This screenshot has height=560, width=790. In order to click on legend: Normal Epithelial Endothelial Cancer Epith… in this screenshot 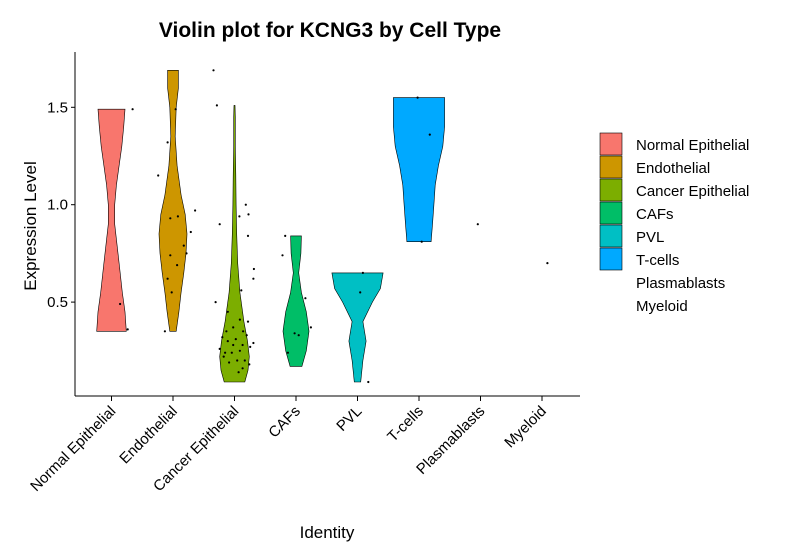, I will do `click(674, 223)`.